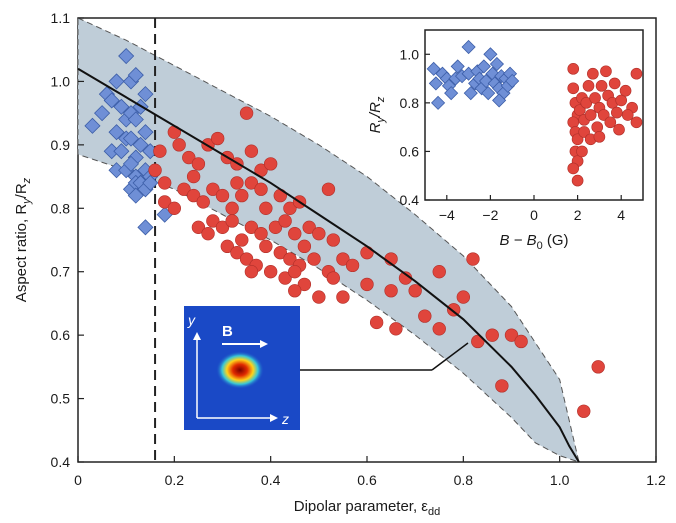 The height and width of the screenshot is (523, 676). I want to click on inset-y-tick-label: 0.6, so click(410, 151).